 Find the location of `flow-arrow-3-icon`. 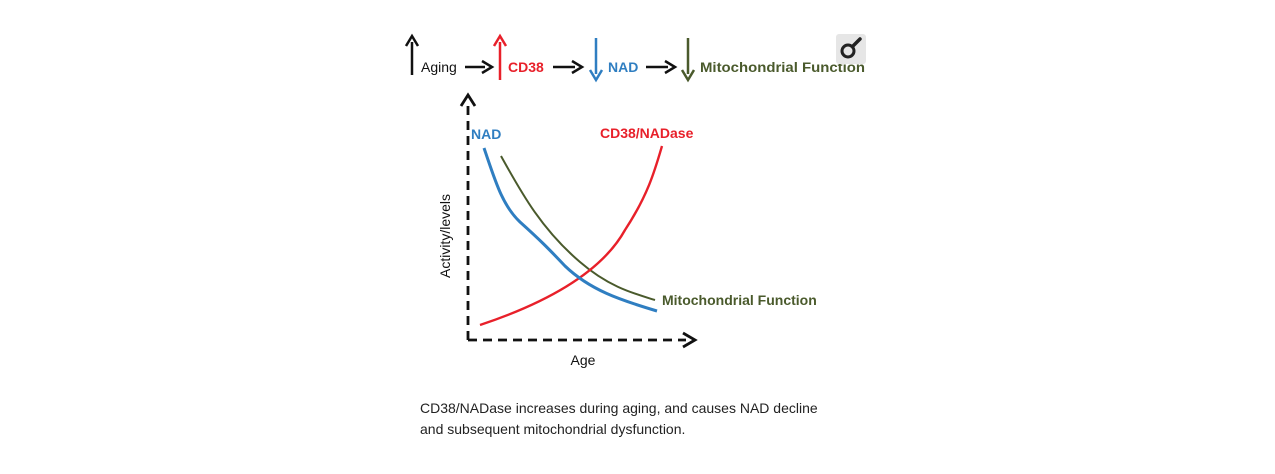

flow-arrow-3-icon is located at coordinates (662, 67).